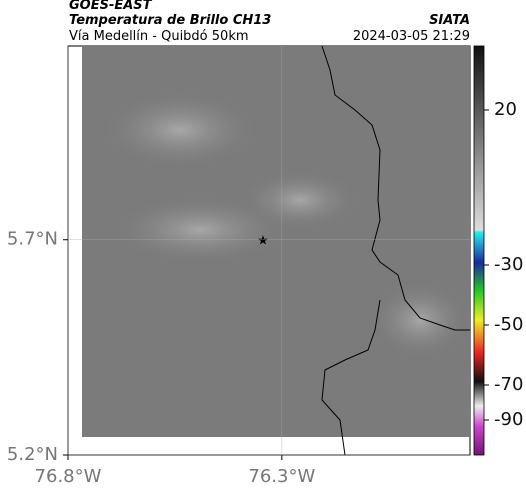 Image resolution: width=526 pixels, height=491 pixels. Describe the element at coordinates (32, 239) in the screenshot. I see `lat-label: 5.7°N` at that location.